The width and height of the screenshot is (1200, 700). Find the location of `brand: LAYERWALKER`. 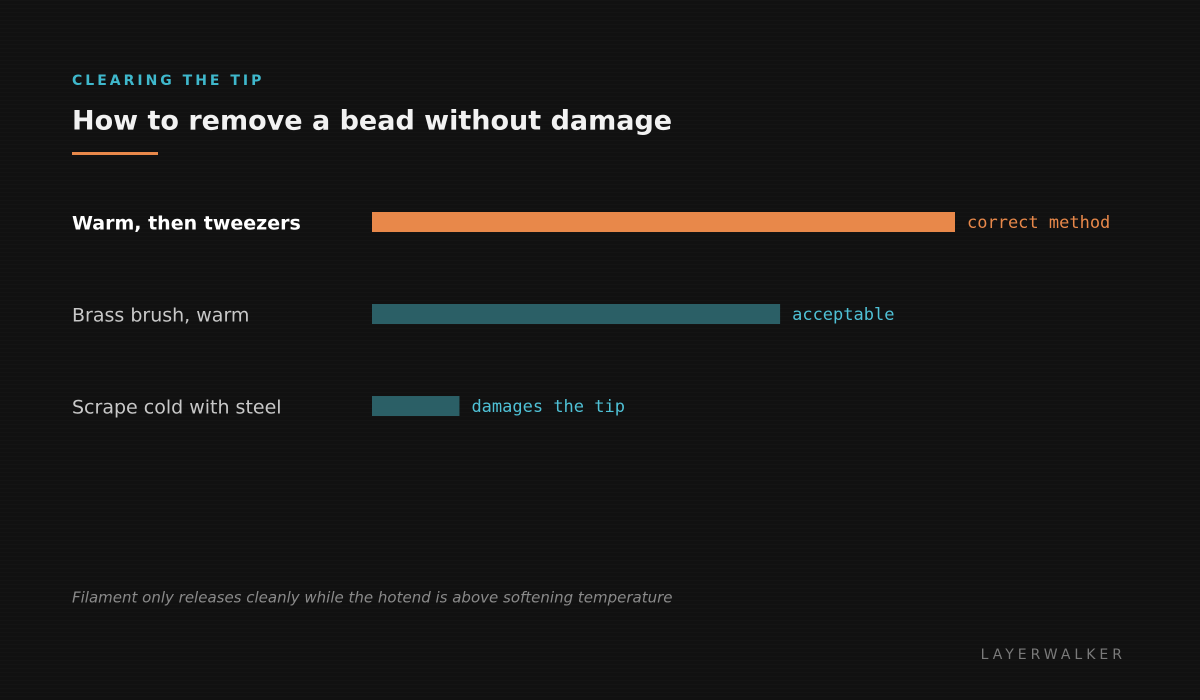

brand: LAYERWALKER is located at coordinates (1053, 655).